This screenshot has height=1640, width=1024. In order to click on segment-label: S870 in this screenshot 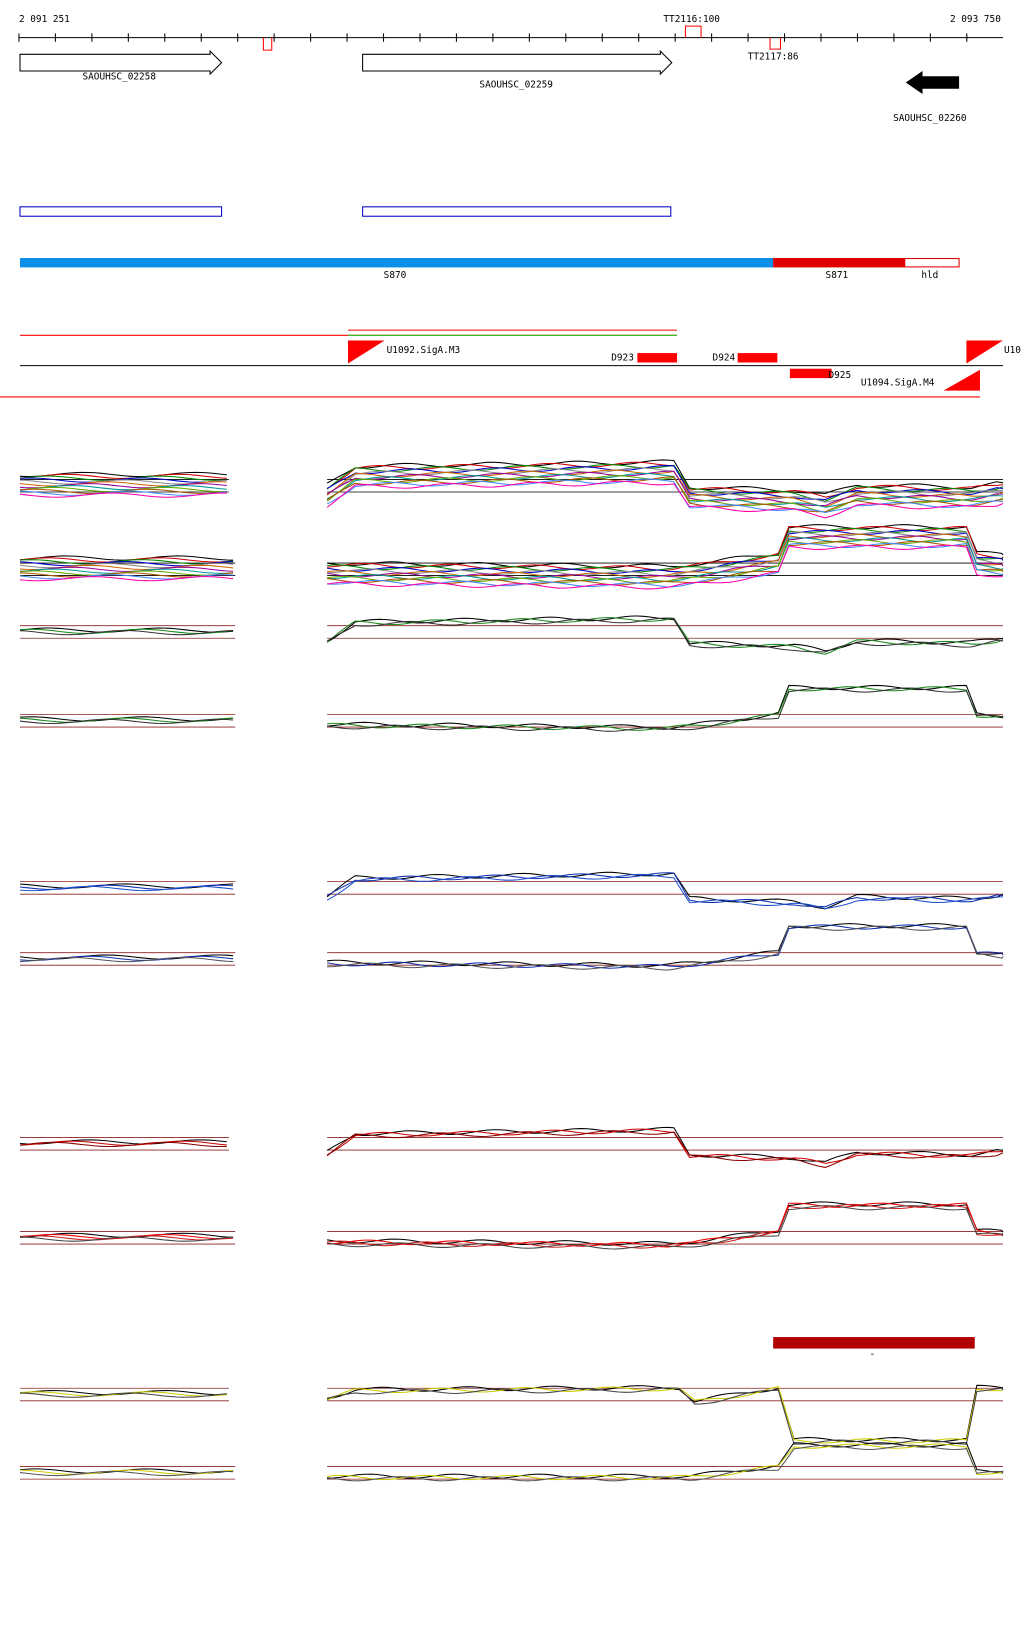, I will do `click(395, 275)`.